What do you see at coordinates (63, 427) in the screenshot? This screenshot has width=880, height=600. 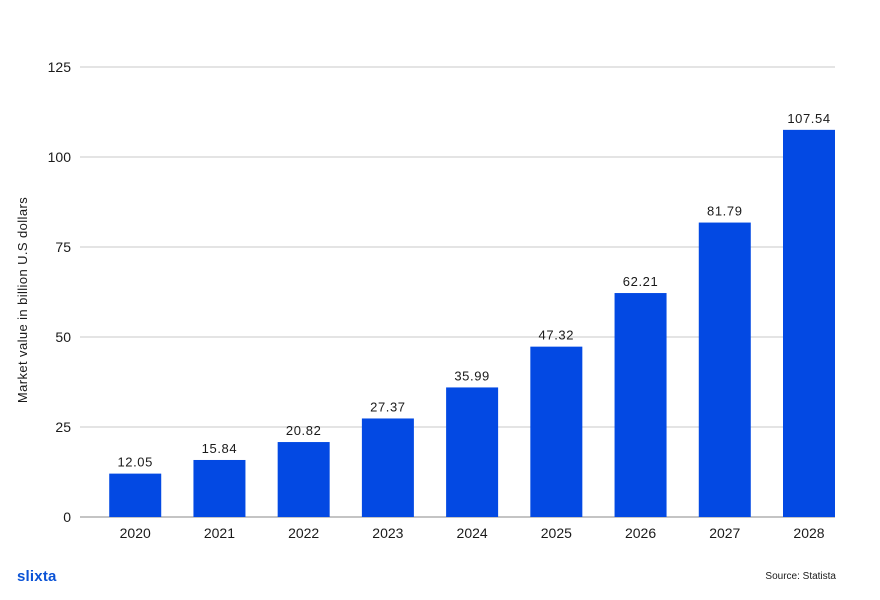 I see `y-tick-label: 25` at bounding box center [63, 427].